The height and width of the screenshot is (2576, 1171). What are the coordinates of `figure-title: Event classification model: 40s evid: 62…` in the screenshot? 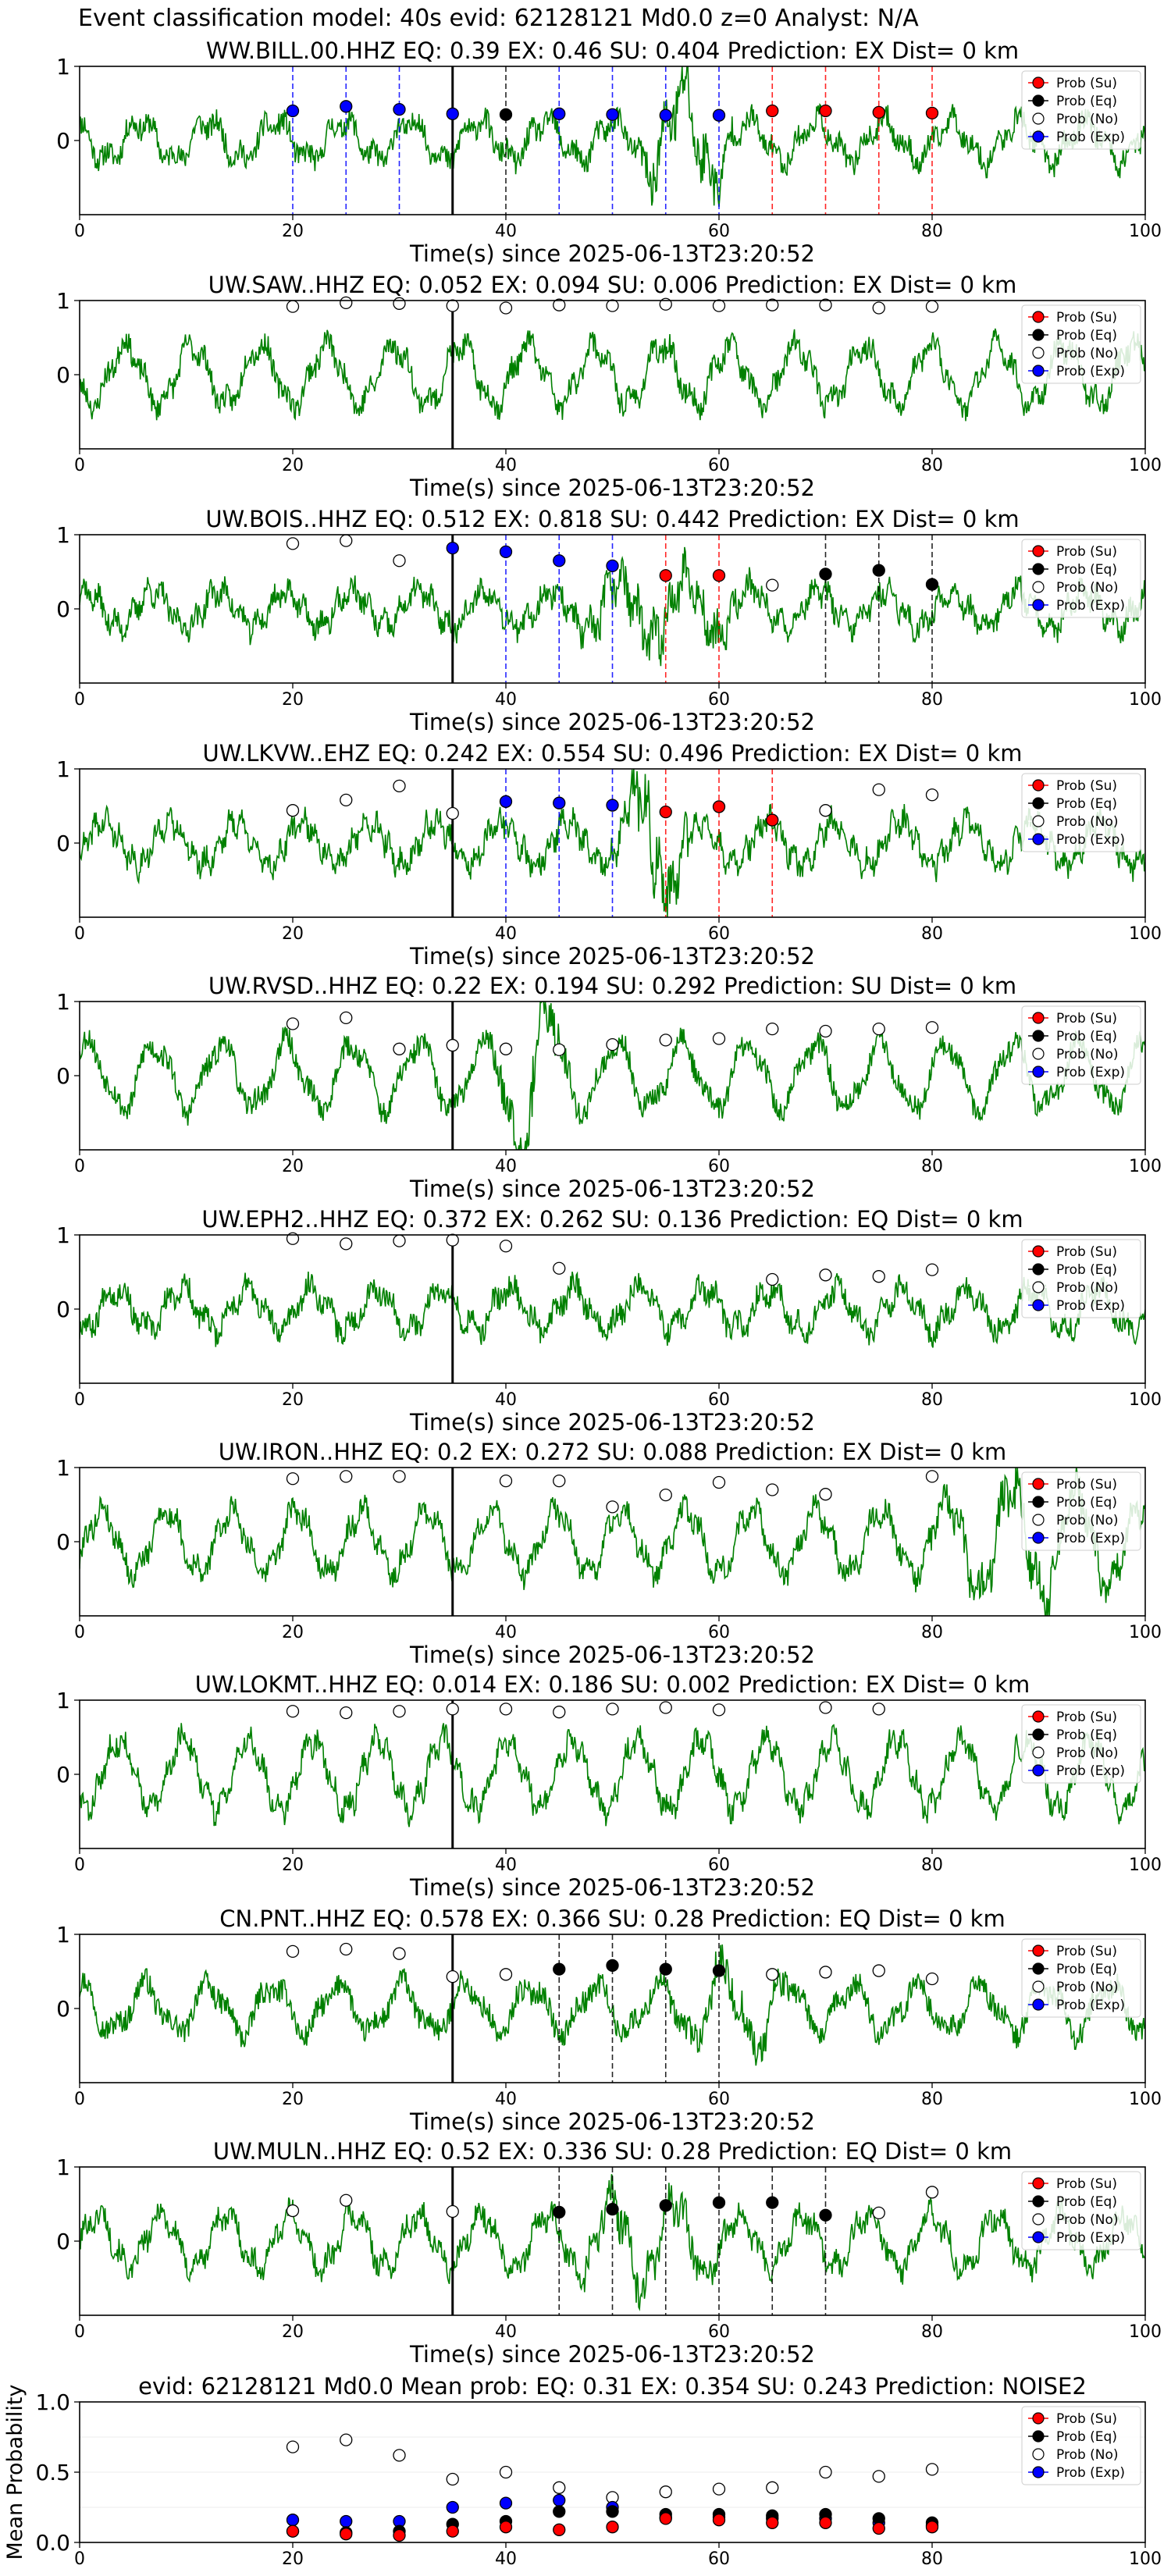 It's located at (498, 18).